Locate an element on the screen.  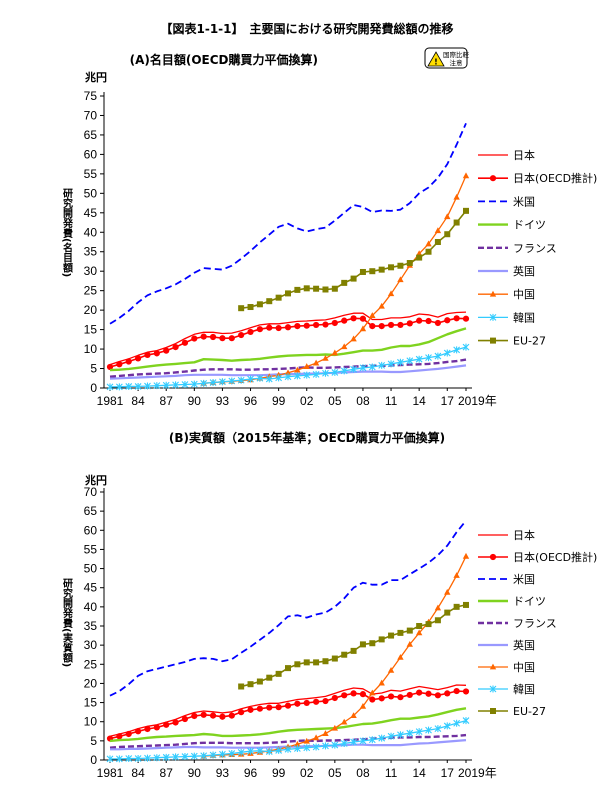
x-tick-label: 84 is located at coordinates (138, 773).